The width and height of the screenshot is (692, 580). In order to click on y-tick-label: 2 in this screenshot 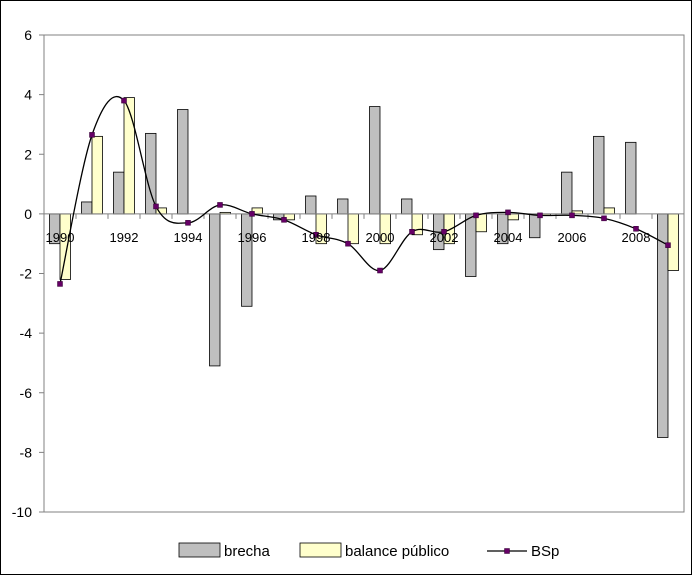, I will do `click(28, 154)`.